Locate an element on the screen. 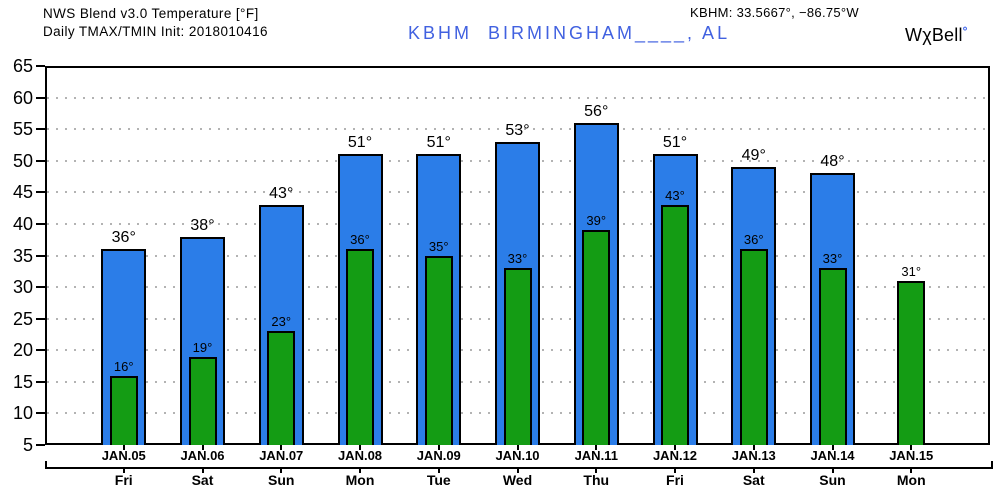 This screenshot has width=1000, height=500. date-label: JAN.14 is located at coordinates (832, 455).